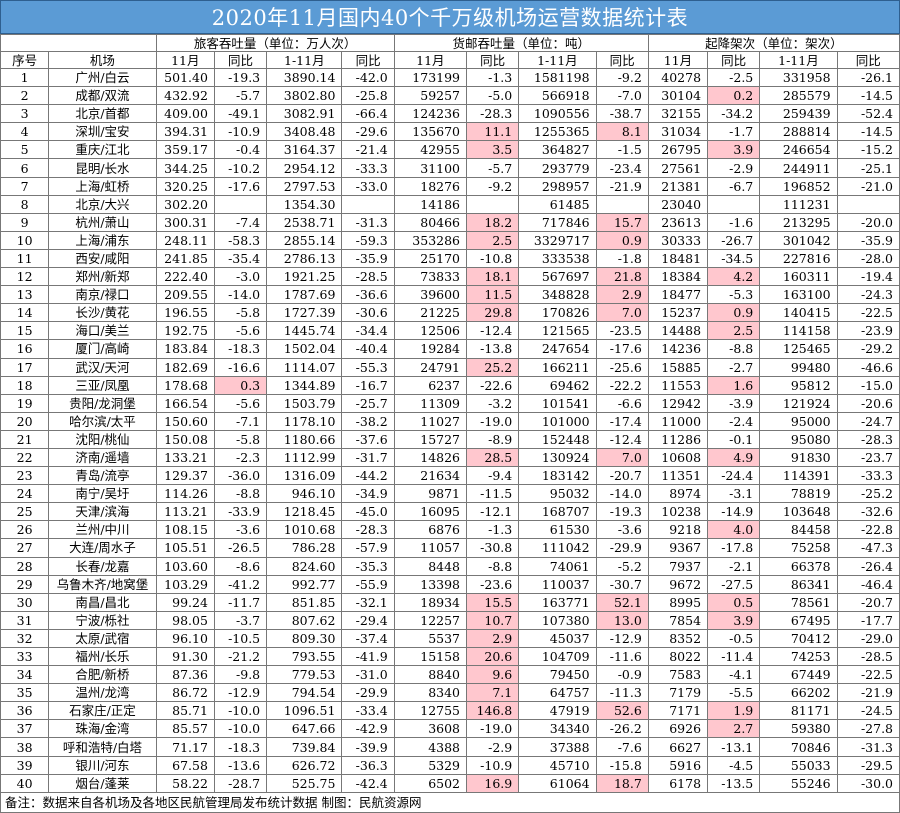 The image size is (900, 813). I want to click on passenger-ytd-cell: 1316.09, so click(304, 476).